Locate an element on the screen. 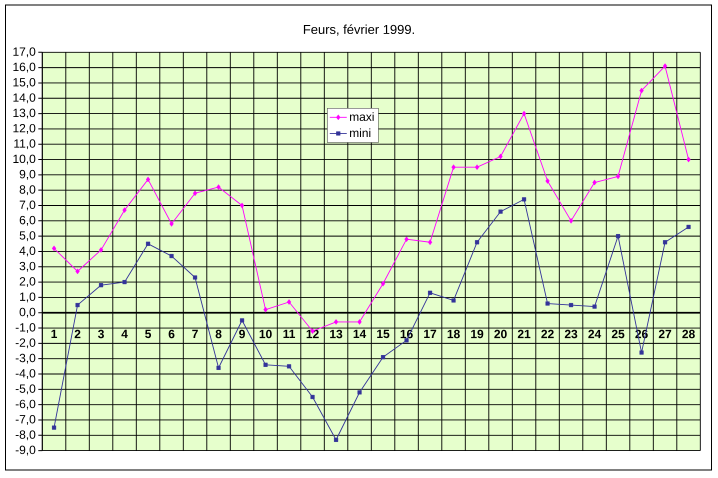 The height and width of the screenshot is (478, 718). x-tick-label: 9 is located at coordinates (242, 334).